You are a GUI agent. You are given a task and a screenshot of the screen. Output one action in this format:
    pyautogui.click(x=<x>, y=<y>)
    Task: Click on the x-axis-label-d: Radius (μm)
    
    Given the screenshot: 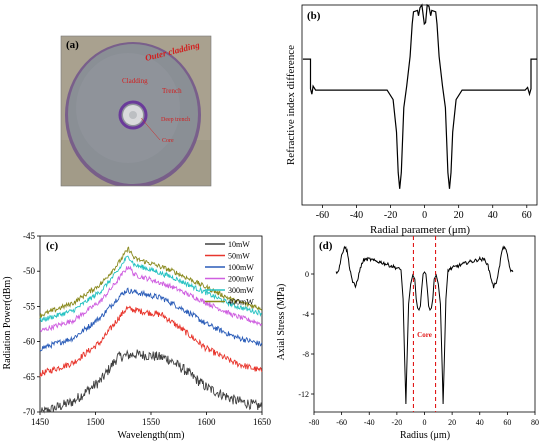 What is the action you would take?
    pyautogui.click(x=425, y=435)
    